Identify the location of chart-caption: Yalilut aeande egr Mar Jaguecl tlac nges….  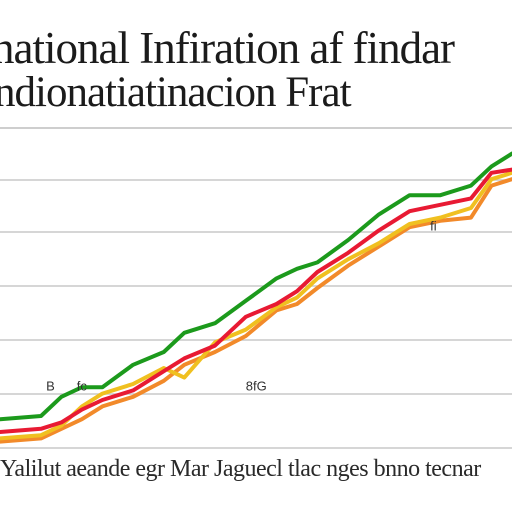
(240, 469).